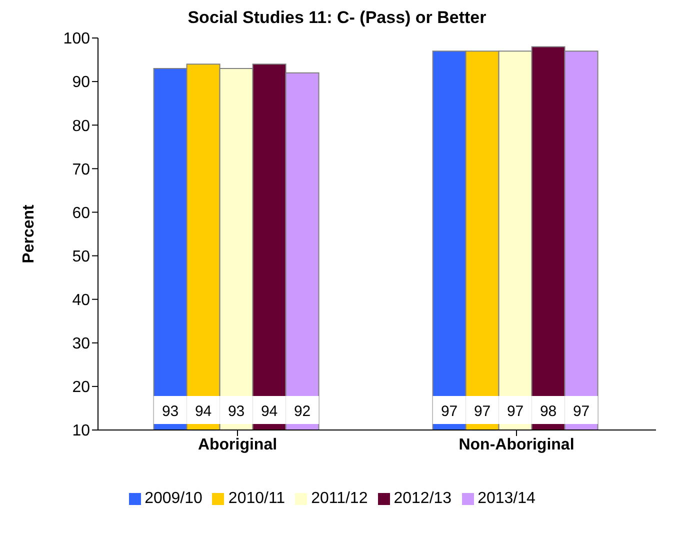  Describe the element at coordinates (238, 445) in the screenshot. I see `x-tick-label: Aboriginal` at that location.